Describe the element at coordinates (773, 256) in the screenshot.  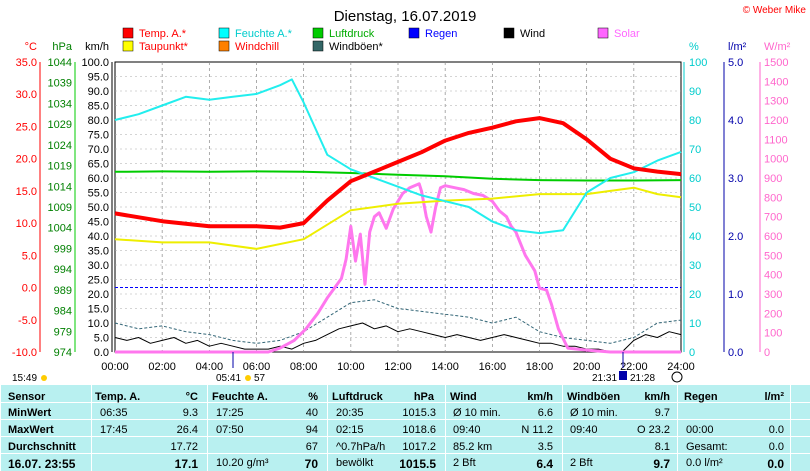
I see `solar-axis-tick: 500` at that location.